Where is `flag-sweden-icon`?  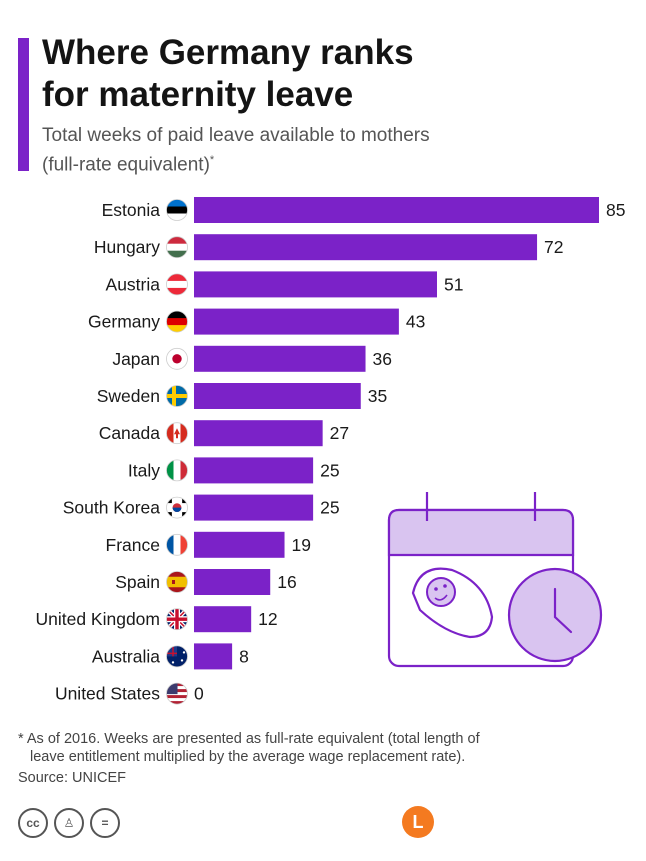 flag-sweden-icon is located at coordinates (177, 396).